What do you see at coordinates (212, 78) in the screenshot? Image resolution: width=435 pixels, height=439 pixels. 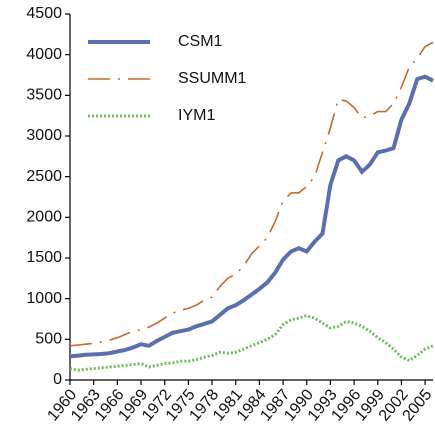 I see `legend-label: SSUMM1` at bounding box center [212, 78].